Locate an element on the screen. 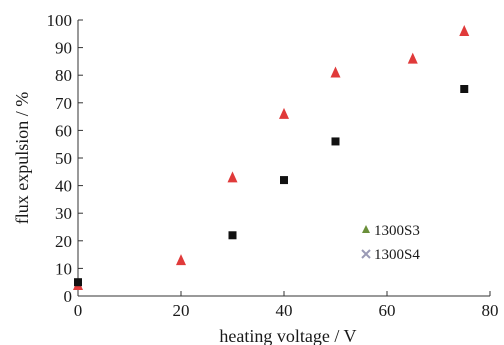  legend-label-1300s3: 1300S3 is located at coordinates (397, 231).